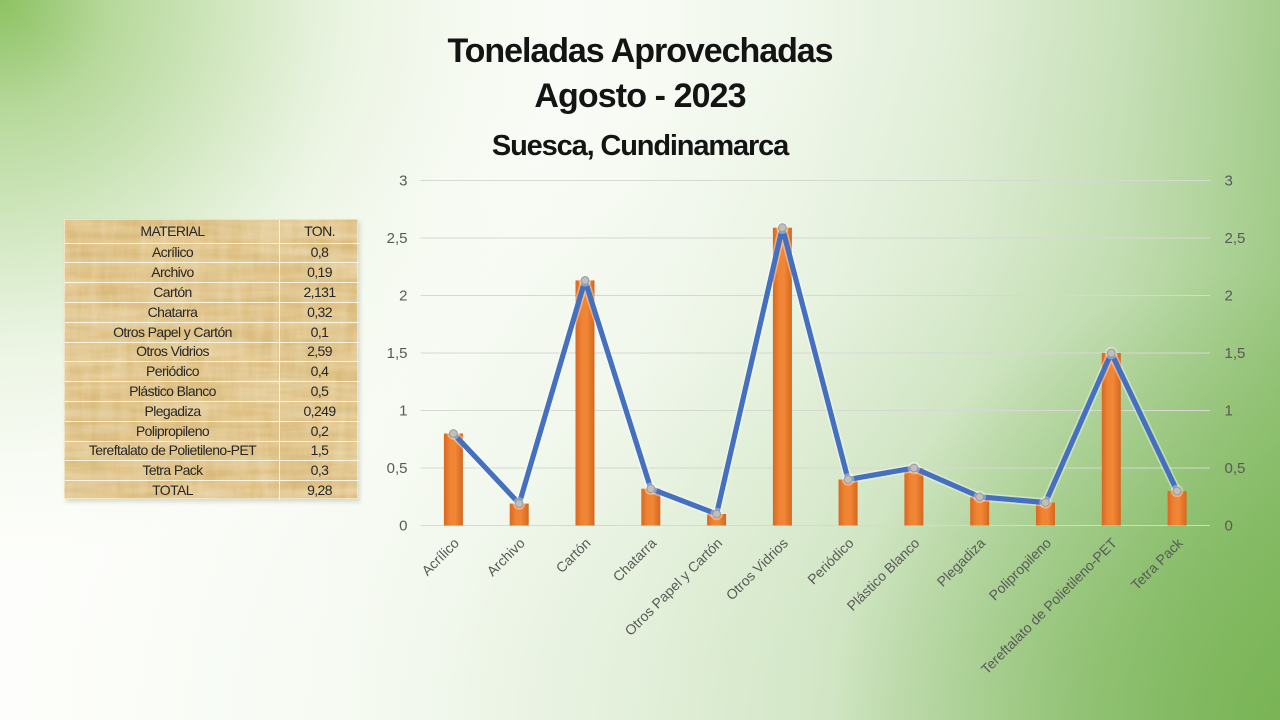 The width and height of the screenshot is (1280, 720). Describe the element at coordinates (961, 562) in the screenshot. I see `svg-text: Plegadiza` at that location.